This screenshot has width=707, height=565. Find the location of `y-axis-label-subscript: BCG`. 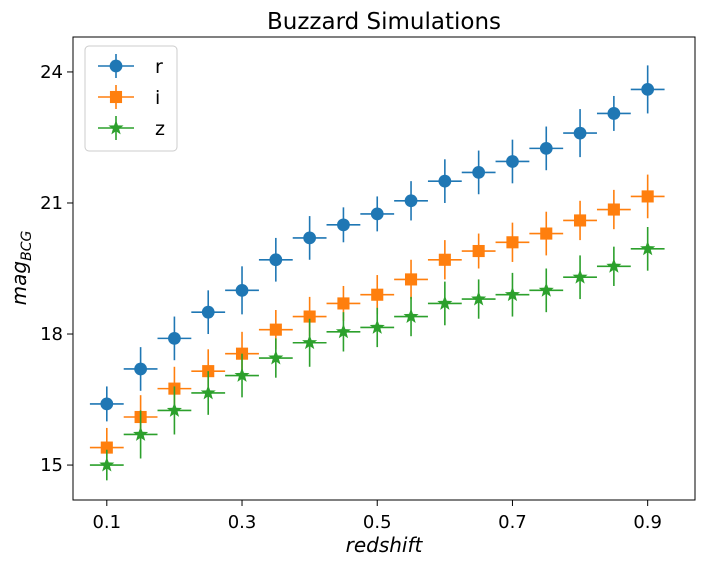

y-axis-label-subscript: BCG is located at coordinates (27, 246).